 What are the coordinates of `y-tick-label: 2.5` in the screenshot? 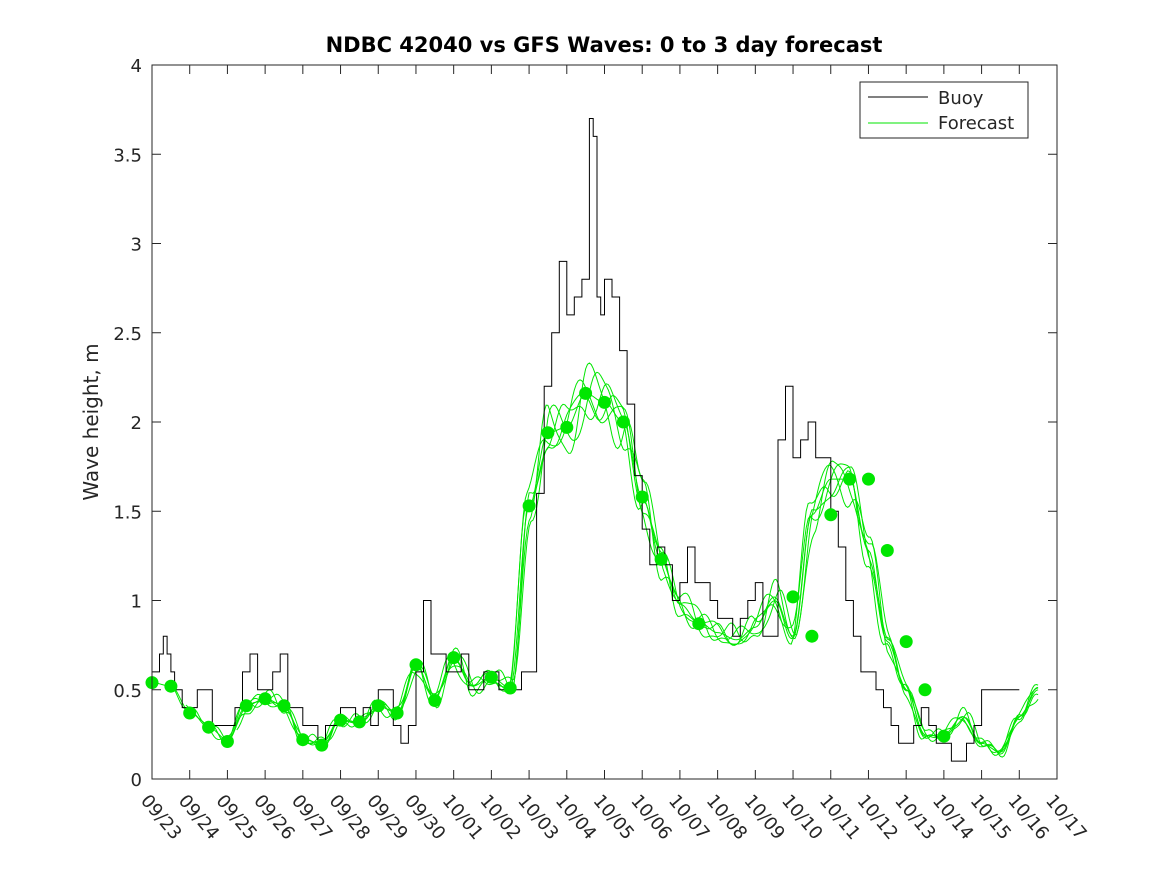 It's located at (127, 334).